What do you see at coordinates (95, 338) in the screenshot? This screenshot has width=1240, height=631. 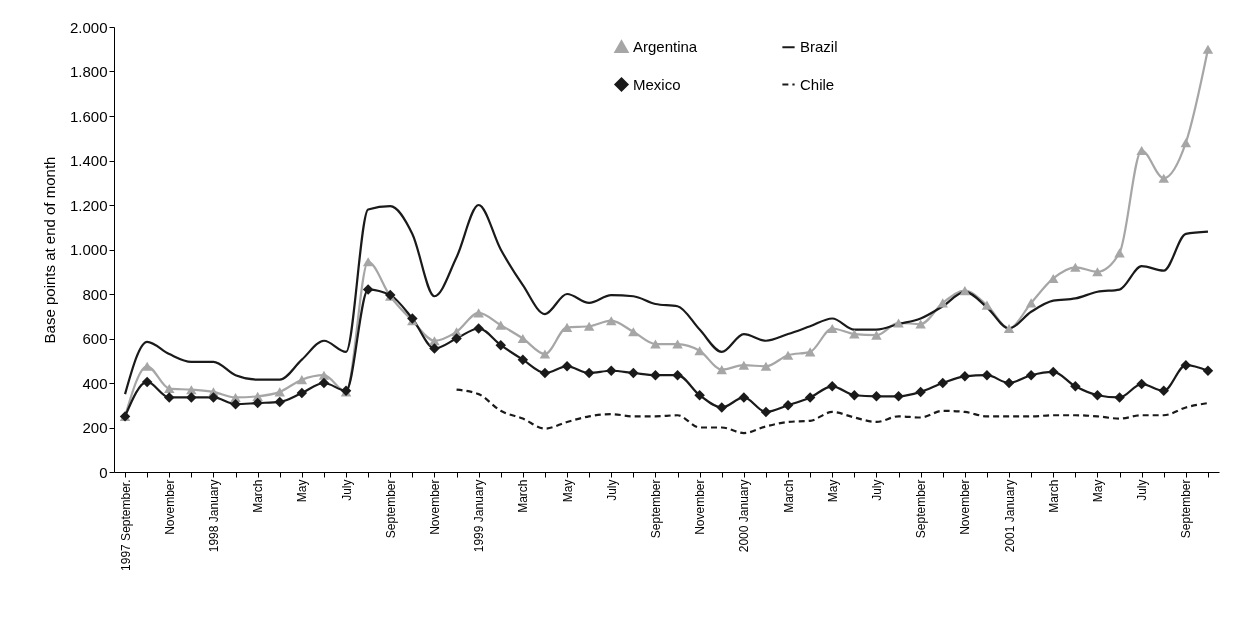 I see `y-tick-label: 600` at bounding box center [95, 338].